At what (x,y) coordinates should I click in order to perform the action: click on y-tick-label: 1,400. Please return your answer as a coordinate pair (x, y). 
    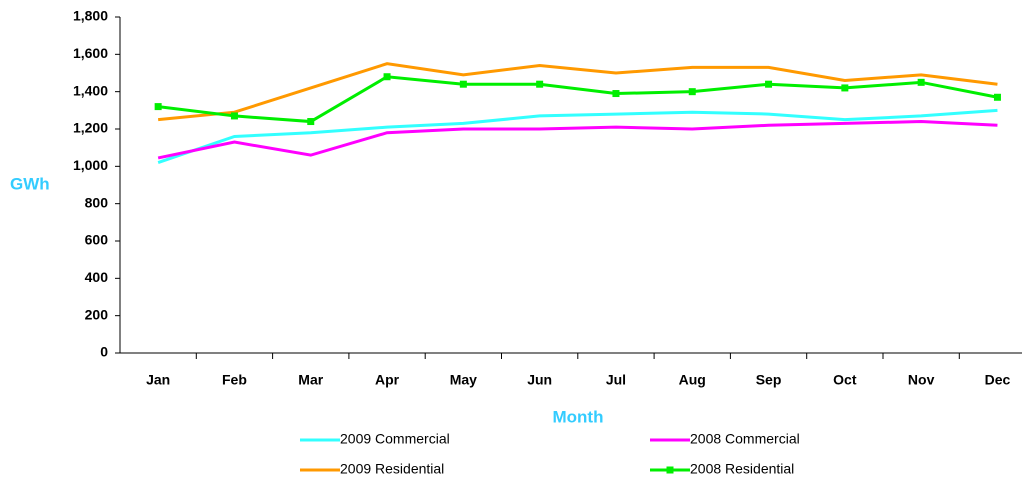
    Looking at the image, I should click on (90, 90).